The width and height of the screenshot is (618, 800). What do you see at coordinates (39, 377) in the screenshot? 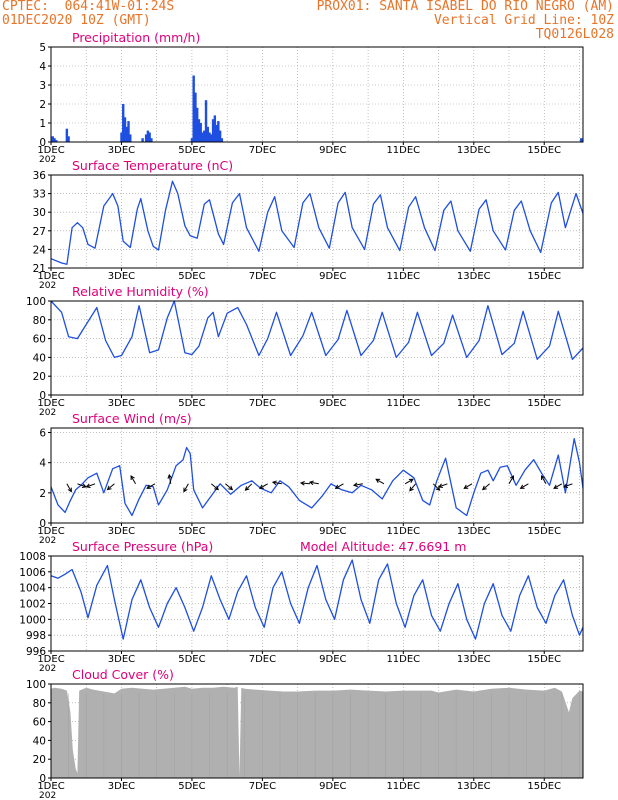
I see `y-tick-label: 20` at bounding box center [39, 377].